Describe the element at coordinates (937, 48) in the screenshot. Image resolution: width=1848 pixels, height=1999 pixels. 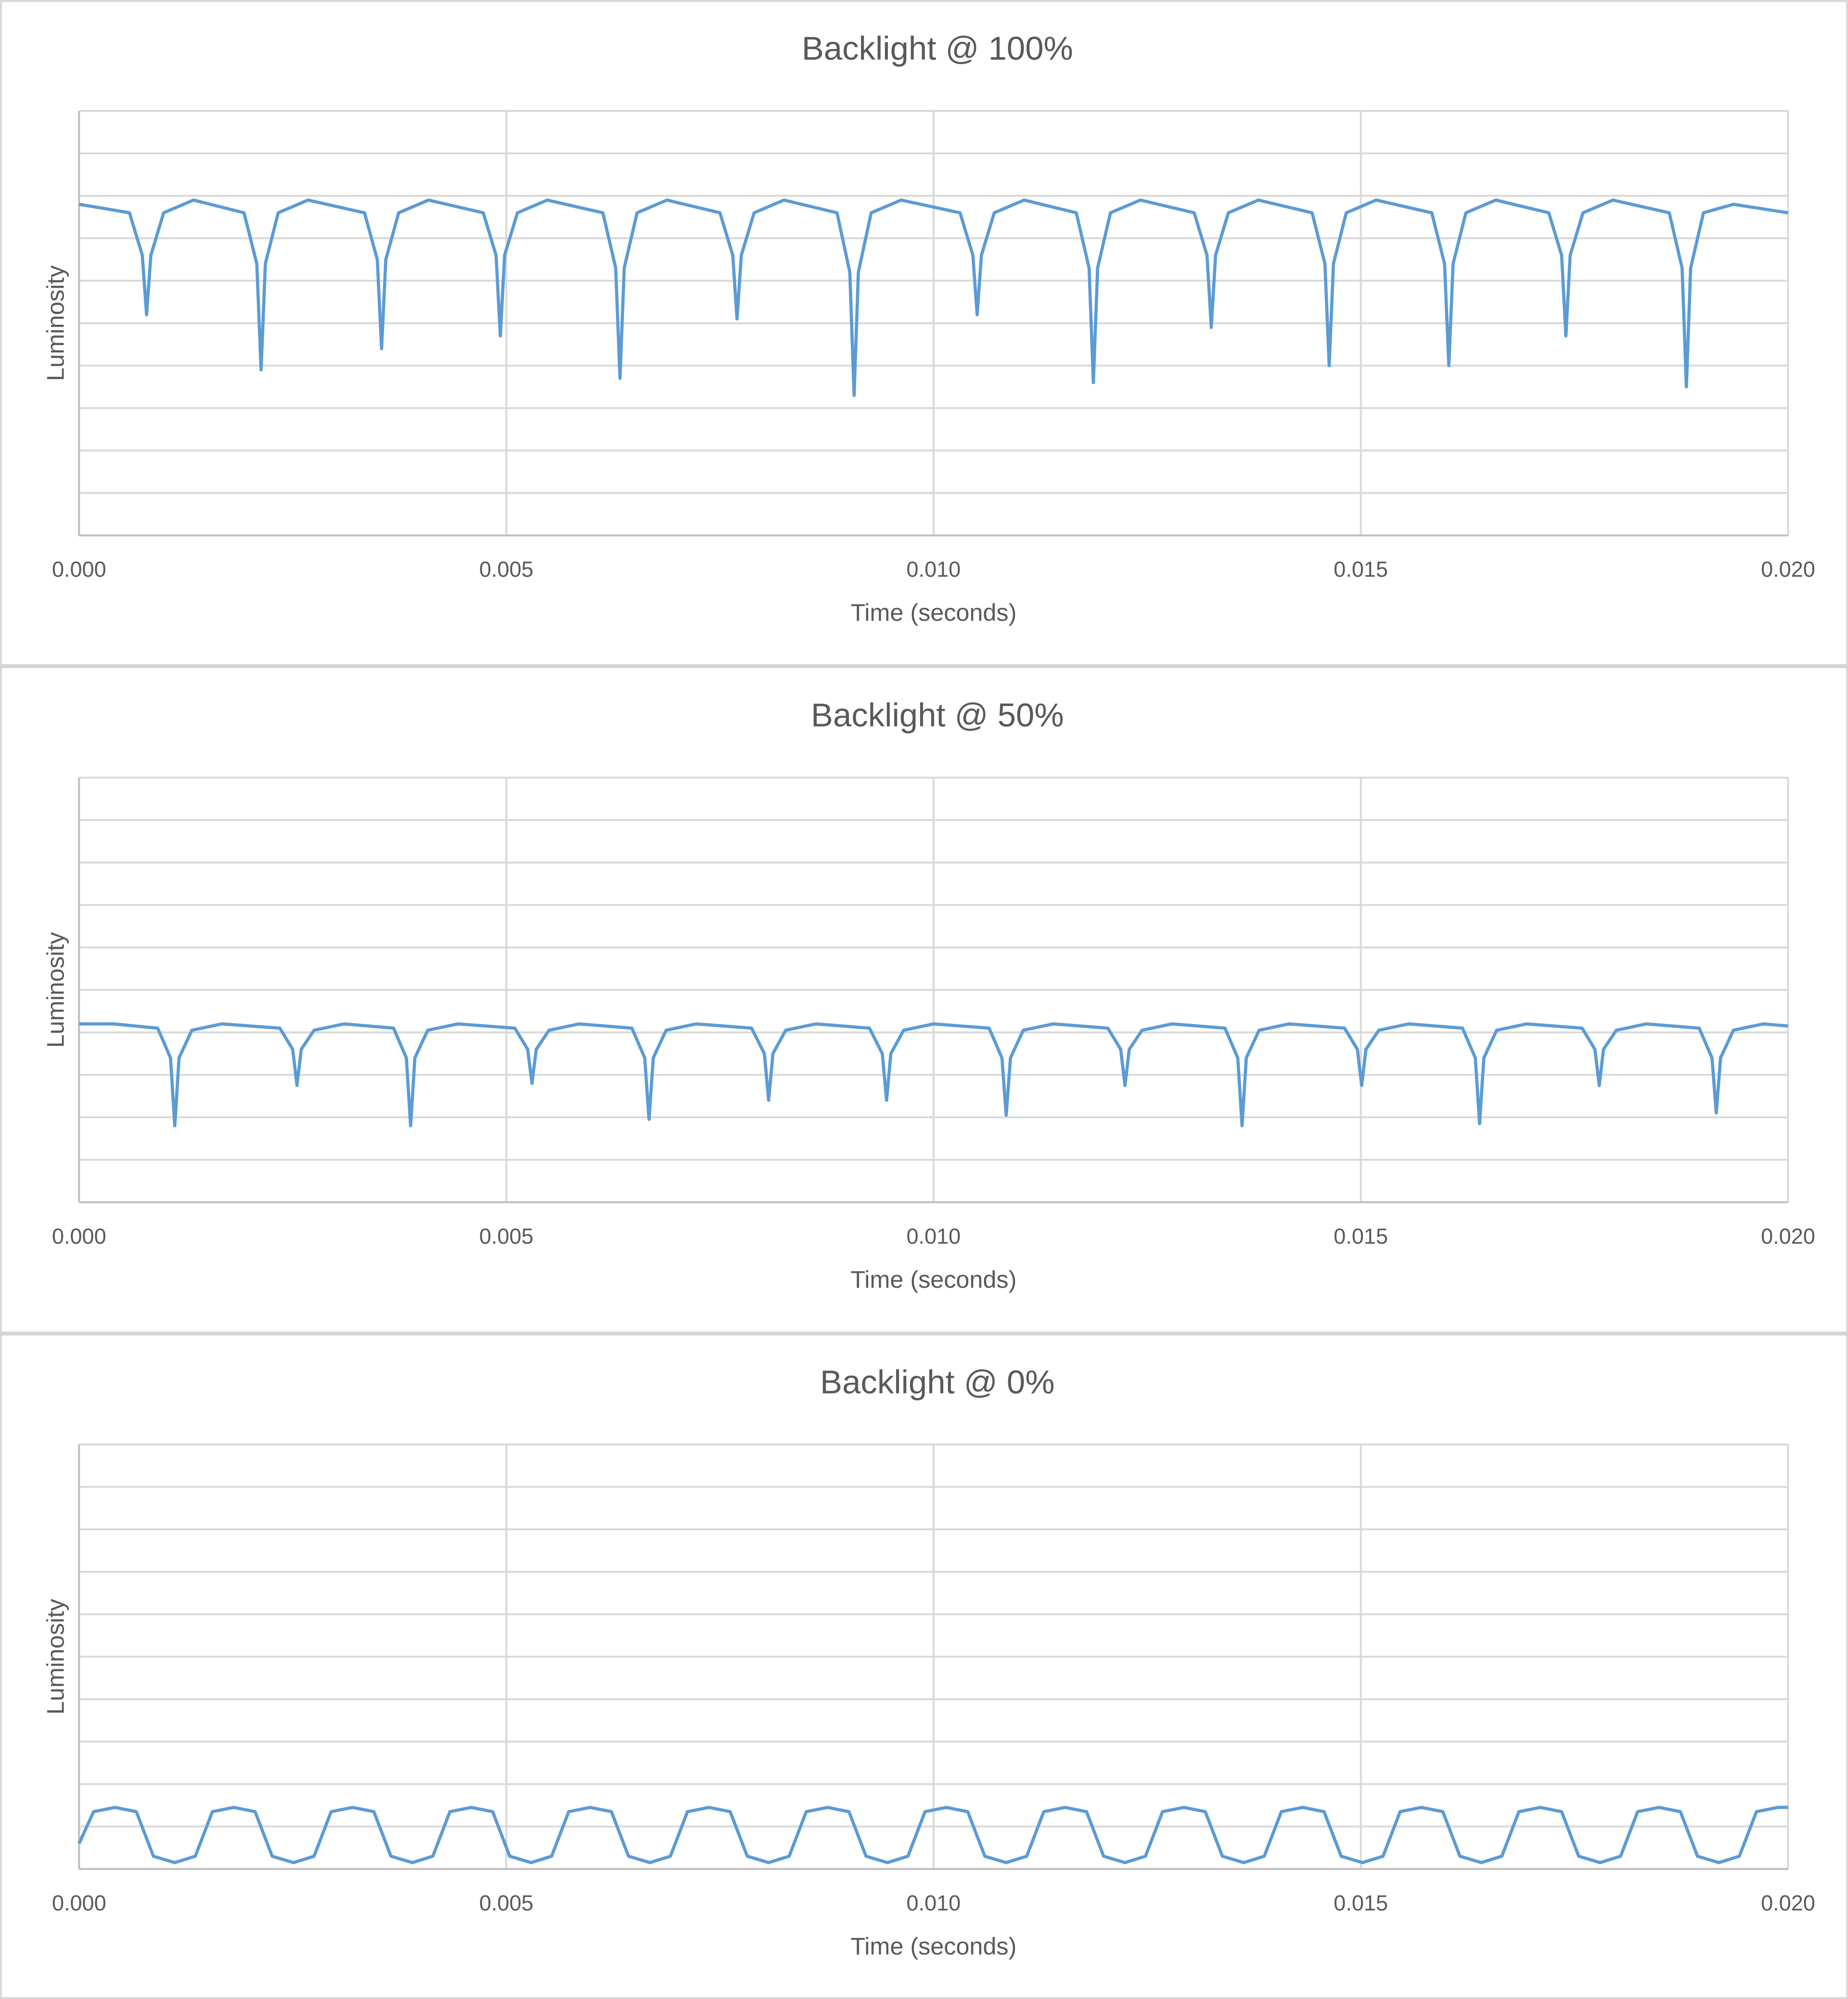
I see `chart-title: Backlight @ 100%` at that location.